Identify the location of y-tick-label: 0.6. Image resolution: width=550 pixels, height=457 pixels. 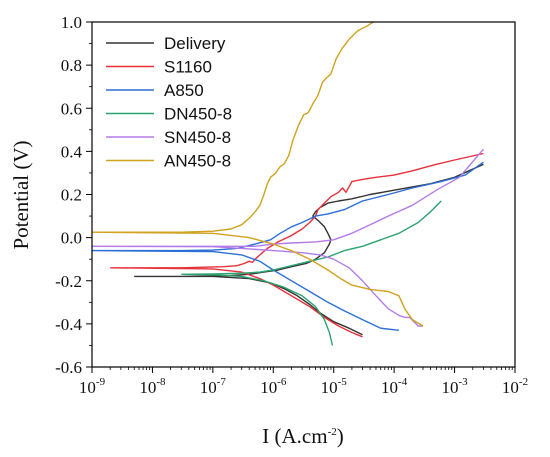
(71, 108).